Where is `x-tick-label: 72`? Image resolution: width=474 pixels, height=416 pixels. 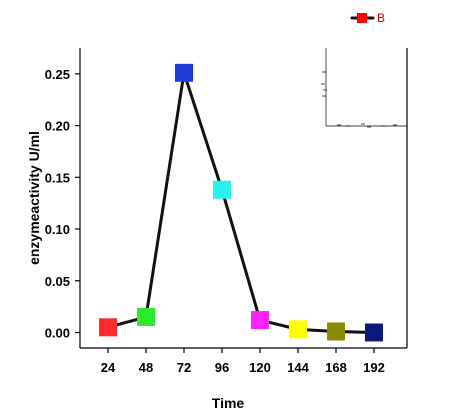
x-tick-label: 72 is located at coordinates (184, 367).